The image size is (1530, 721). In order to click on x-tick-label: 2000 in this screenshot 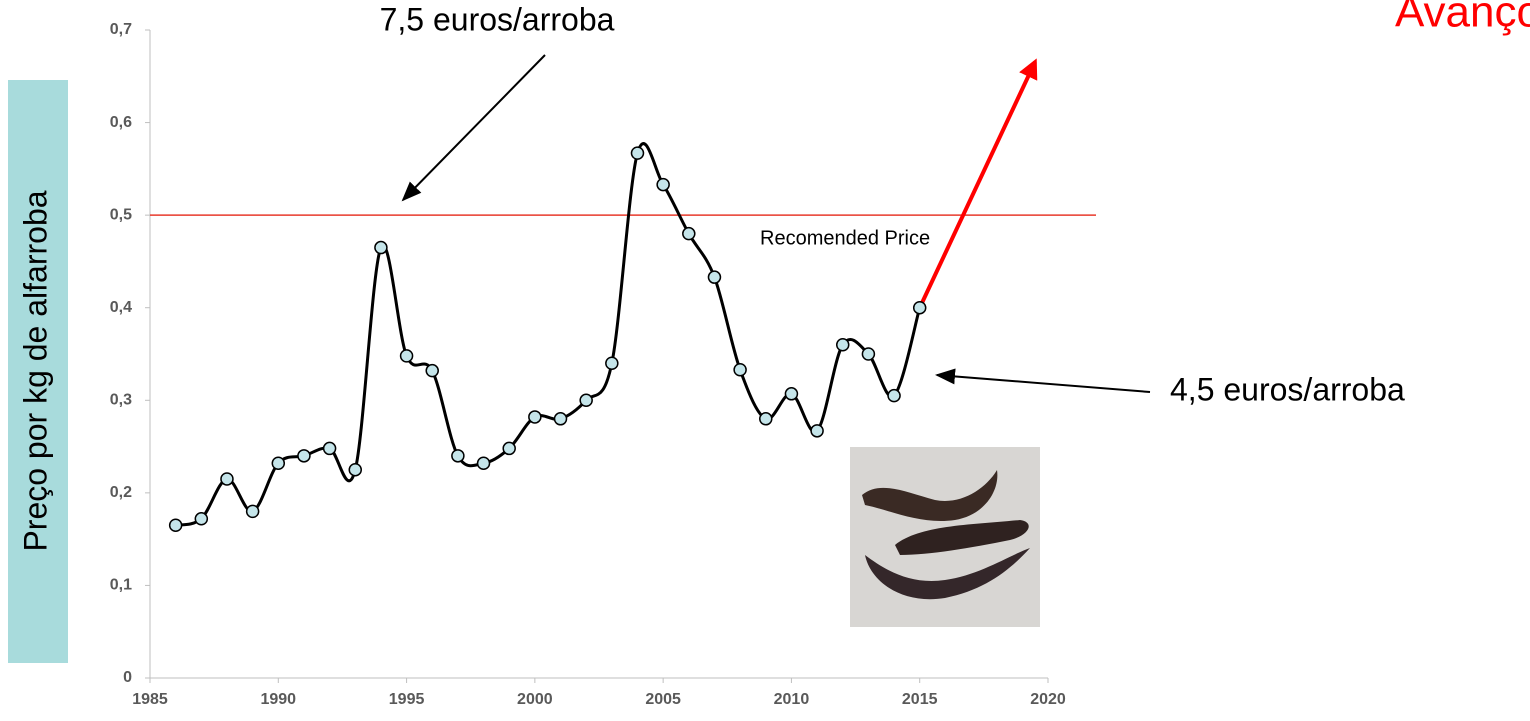, I will do `click(535, 699)`.